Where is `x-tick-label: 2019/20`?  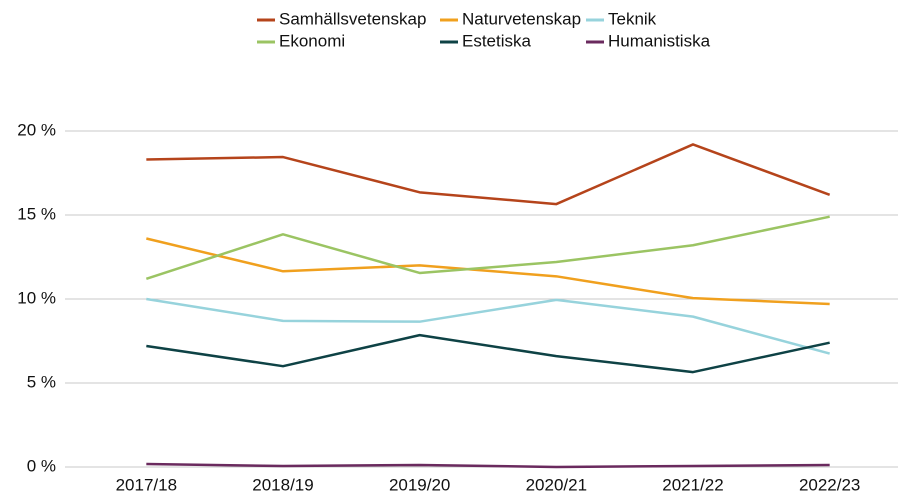 x-tick-label: 2019/20 is located at coordinates (419, 484).